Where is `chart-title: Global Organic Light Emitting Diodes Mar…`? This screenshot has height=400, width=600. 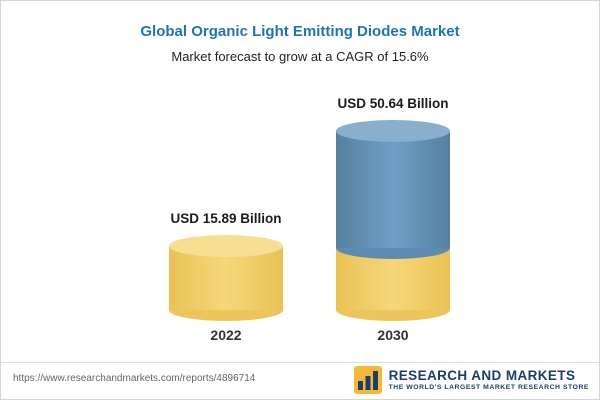
chart-title: Global Organic Light Emitting Diodes Mar… is located at coordinates (300, 31).